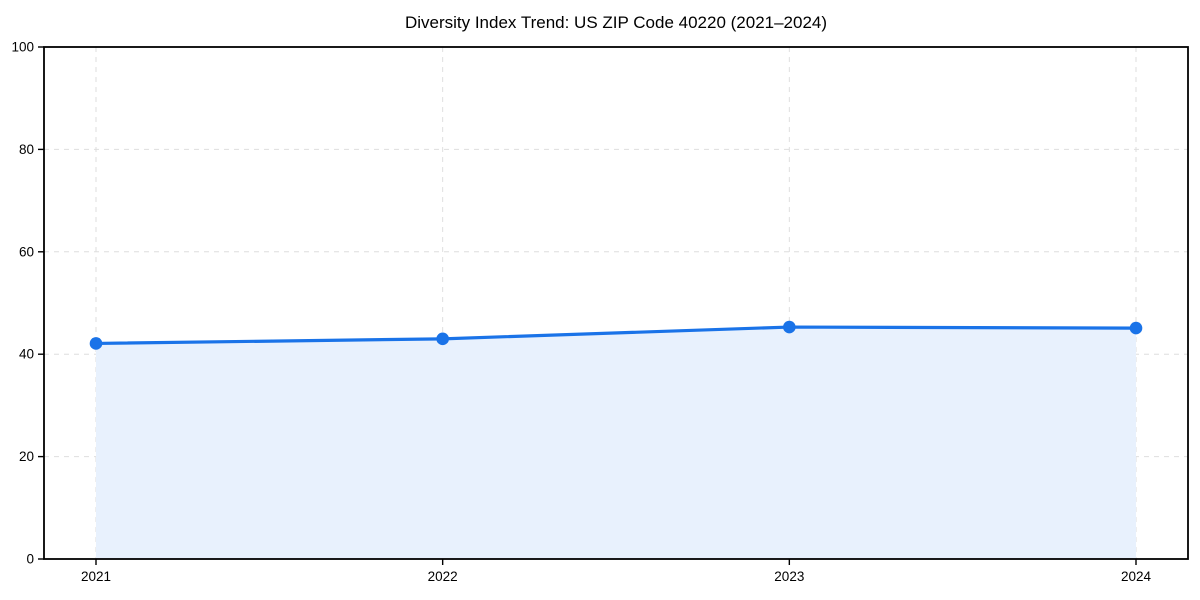 The image size is (1200, 600). What do you see at coordinates (789, 576) in the screenshot?
I see `x-axis-tick-label: 2023` at bounding box center [789, 576].